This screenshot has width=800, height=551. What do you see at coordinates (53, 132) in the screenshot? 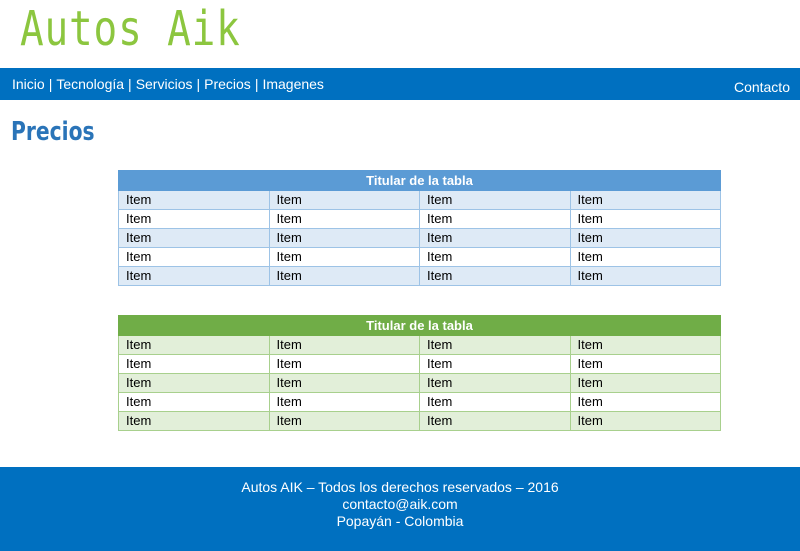
I see `page-title: Precios` at bounding box center [53, 132].